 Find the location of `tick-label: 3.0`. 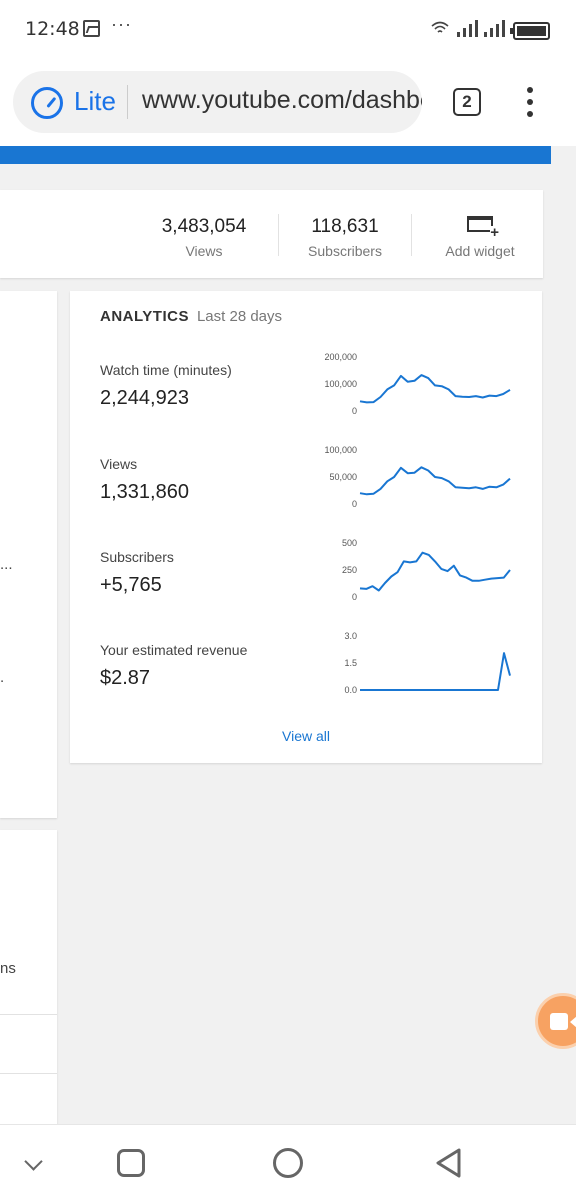

tick-label: 3.0 is located at coordinates (350, 636).